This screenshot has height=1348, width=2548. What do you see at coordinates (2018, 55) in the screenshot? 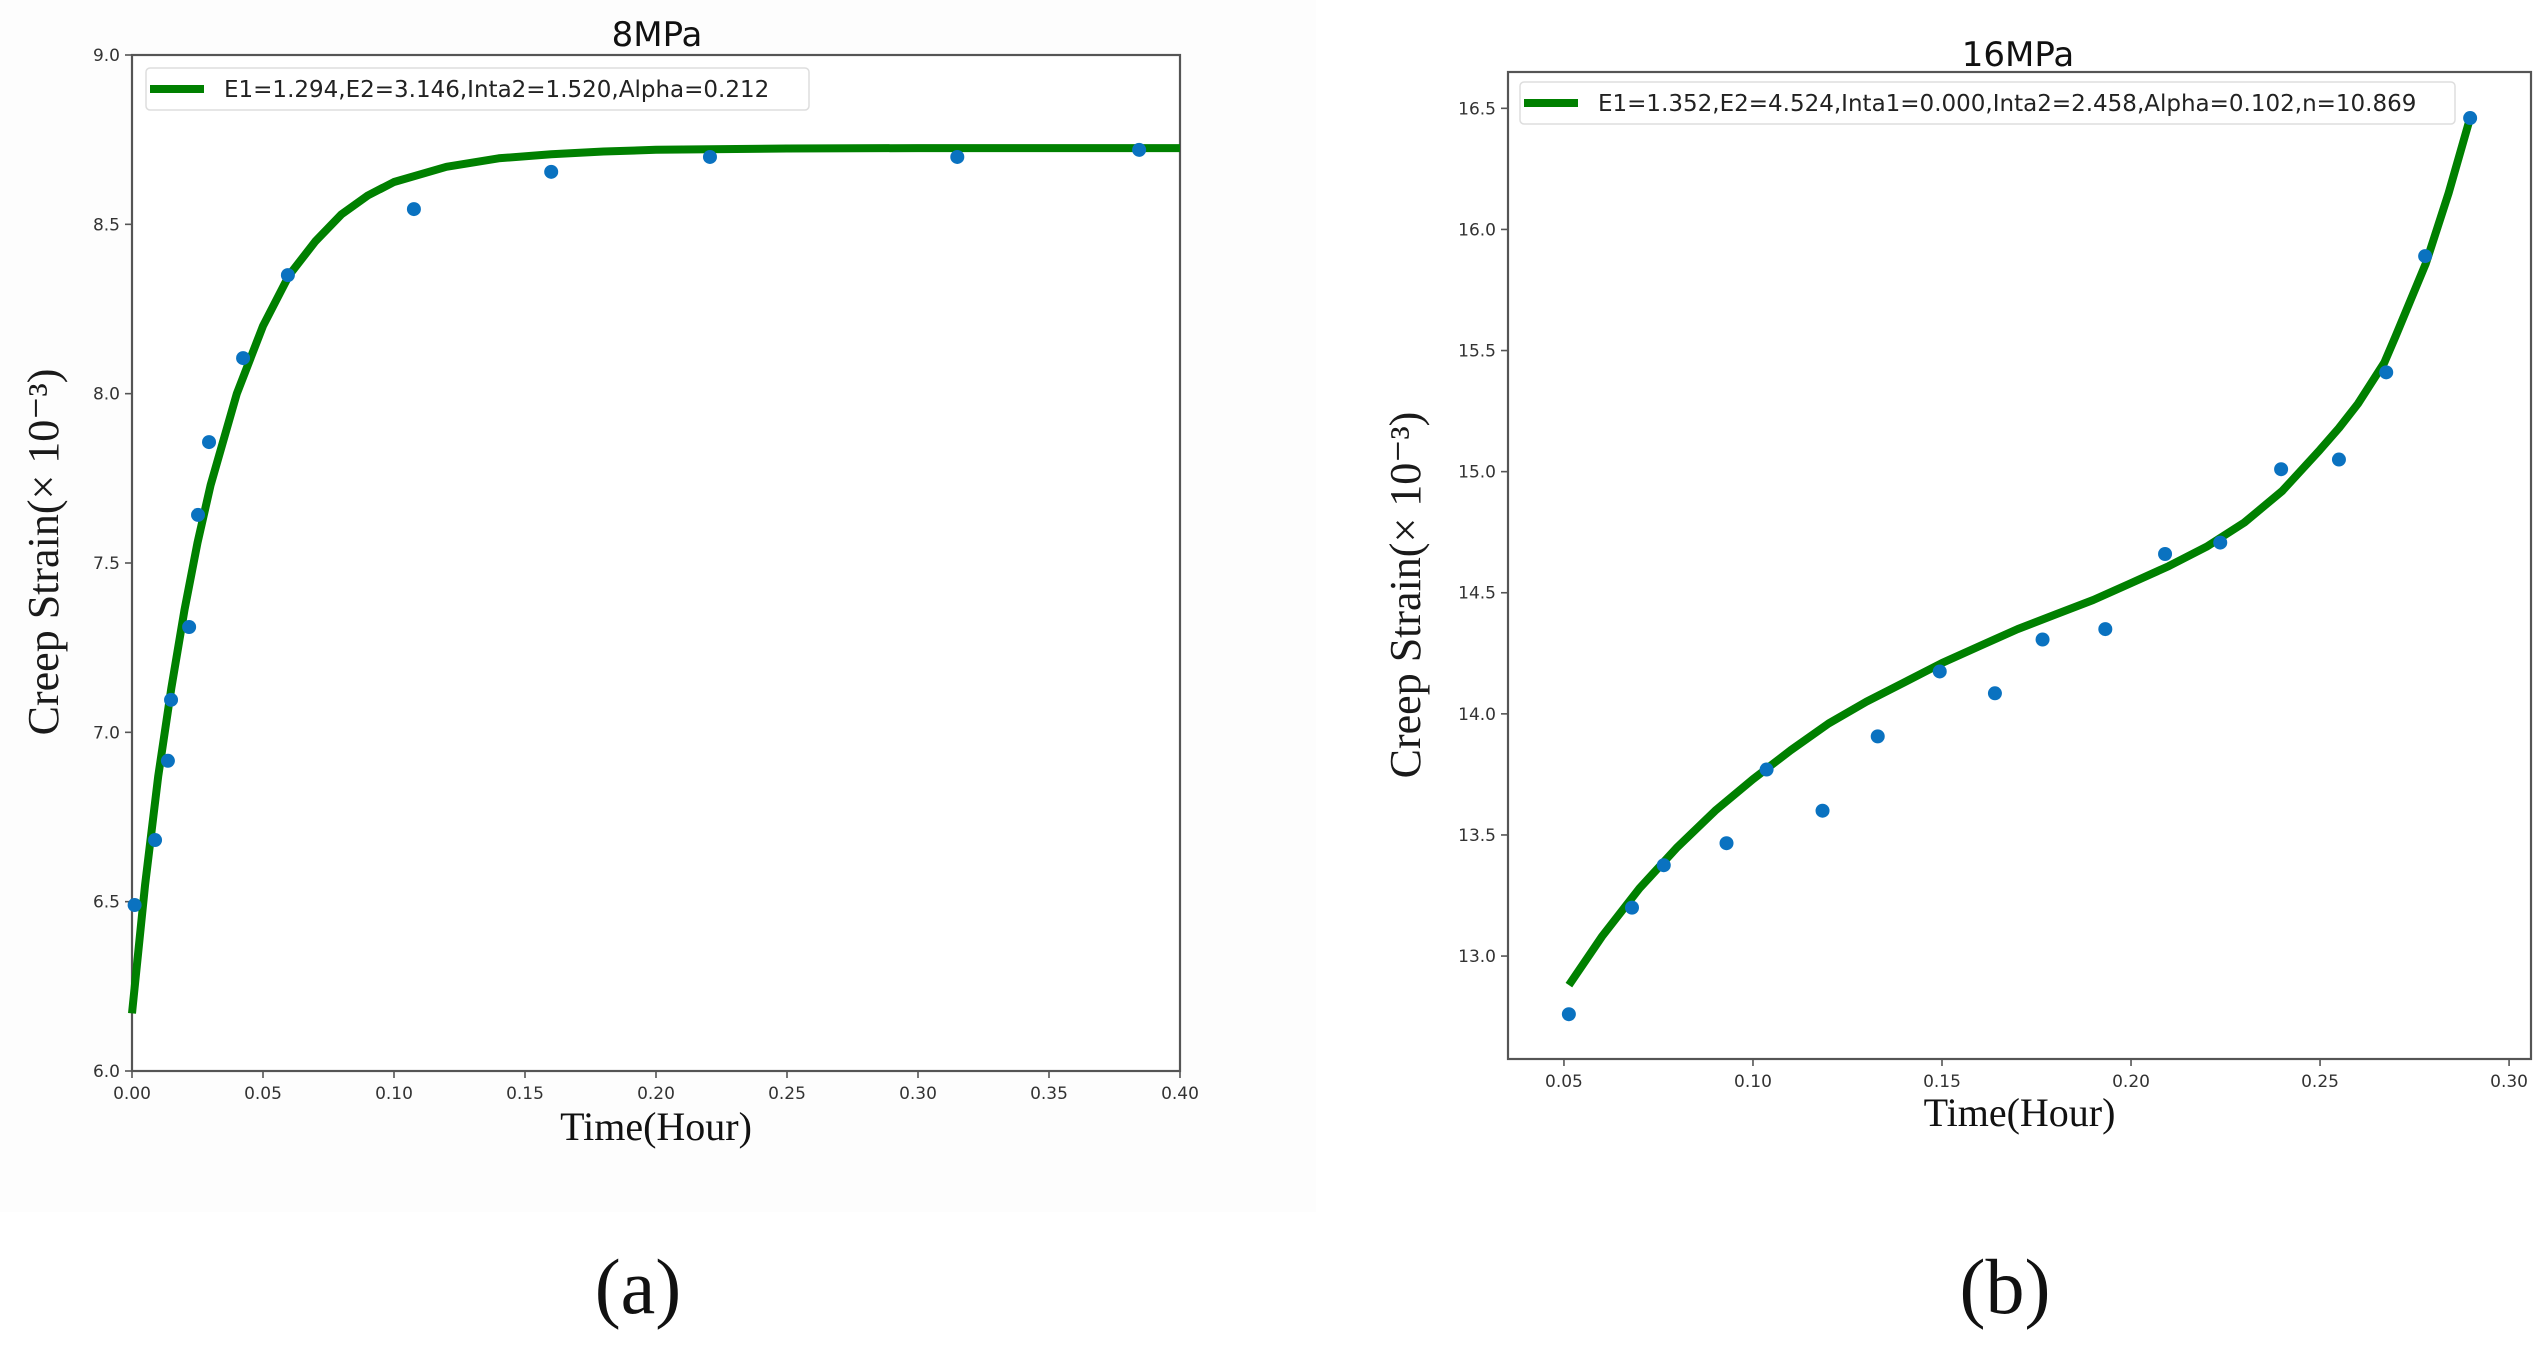
I see `chart-title: 16MPa` at bounding box center [2018, 55].